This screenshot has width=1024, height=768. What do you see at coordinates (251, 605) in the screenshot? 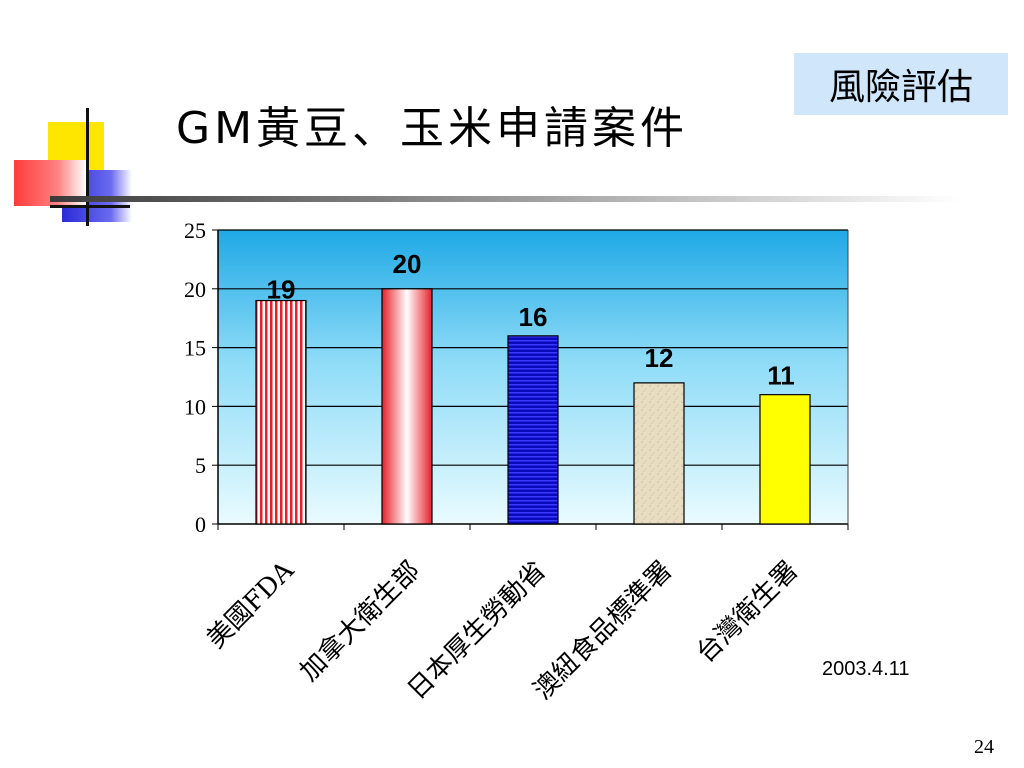
I see `category-label: 美國FDA` at bounding box center [251, 605].